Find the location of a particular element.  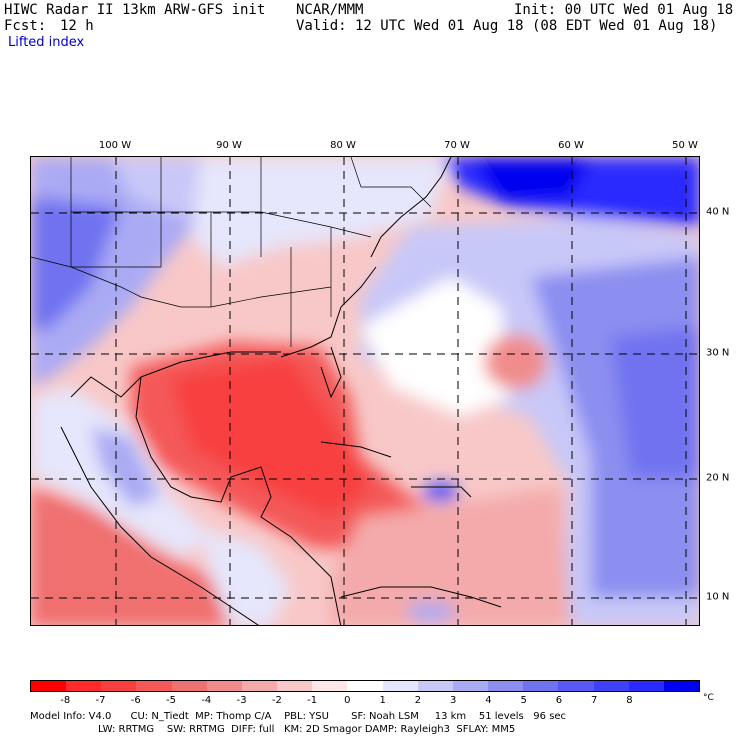

init-time: Init: 00 UTC Wed 01 Aug 18 is located at coordinates (624, 10).